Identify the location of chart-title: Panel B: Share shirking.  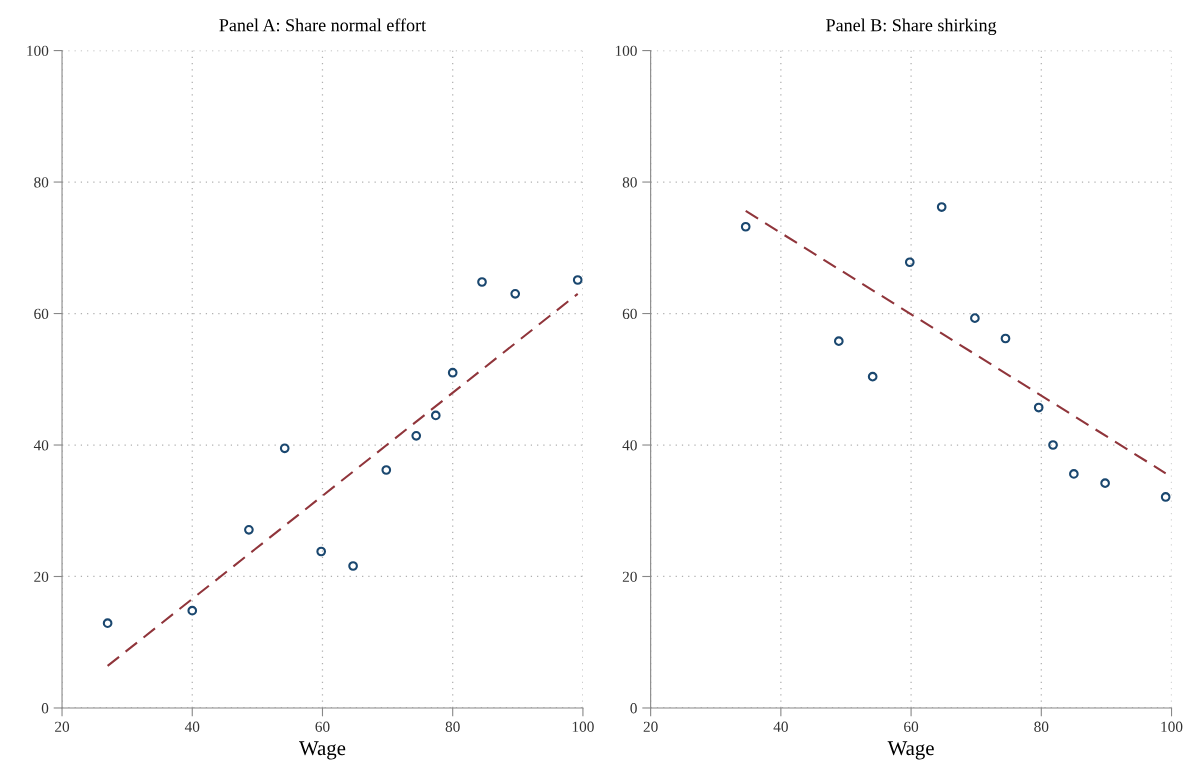
(911, 27).